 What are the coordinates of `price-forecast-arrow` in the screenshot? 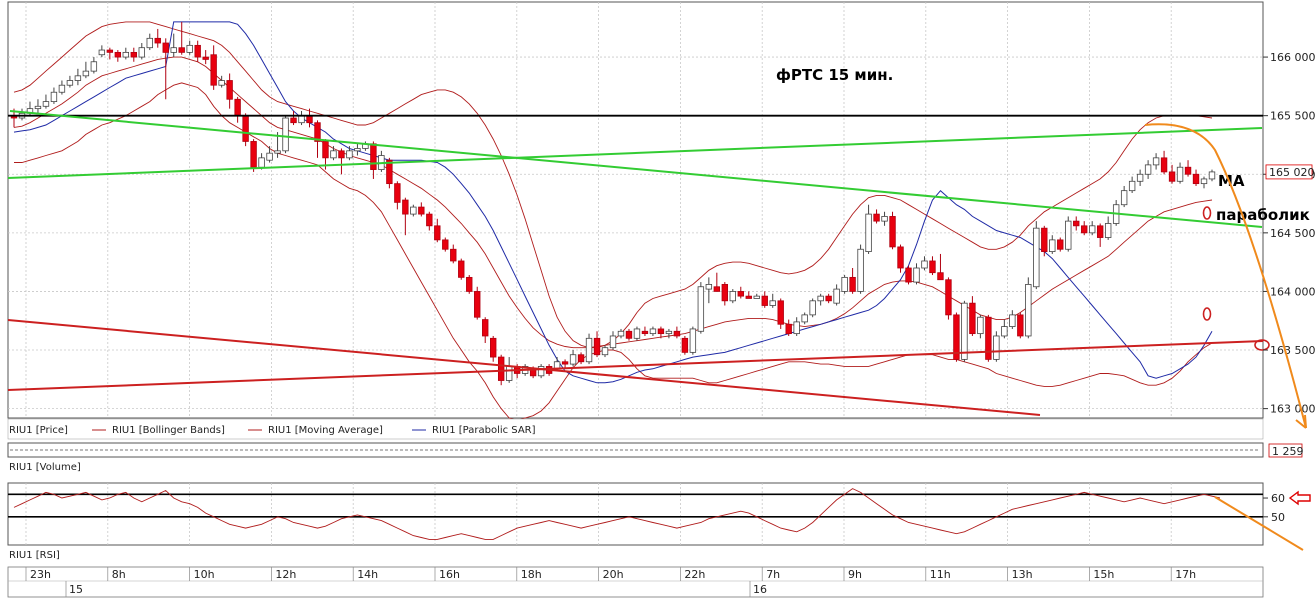 It's located at (1225, 276).